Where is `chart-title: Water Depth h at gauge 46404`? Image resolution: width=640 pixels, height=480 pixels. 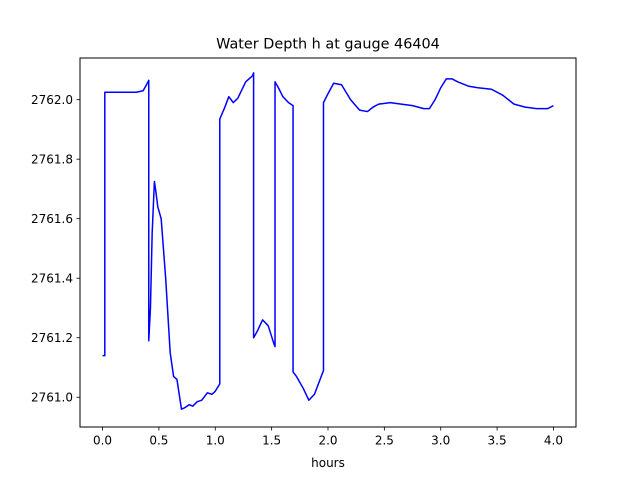 chart-title: Water Depth h at gauge 46404 is located at coordinates (328, 45).